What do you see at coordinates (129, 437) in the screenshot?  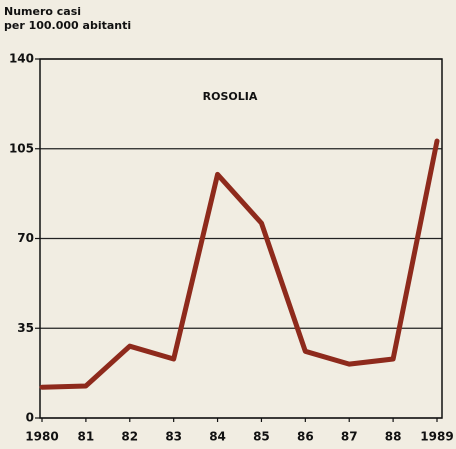 I see `x-tick-label: 82` at bounding box center [129, 437].